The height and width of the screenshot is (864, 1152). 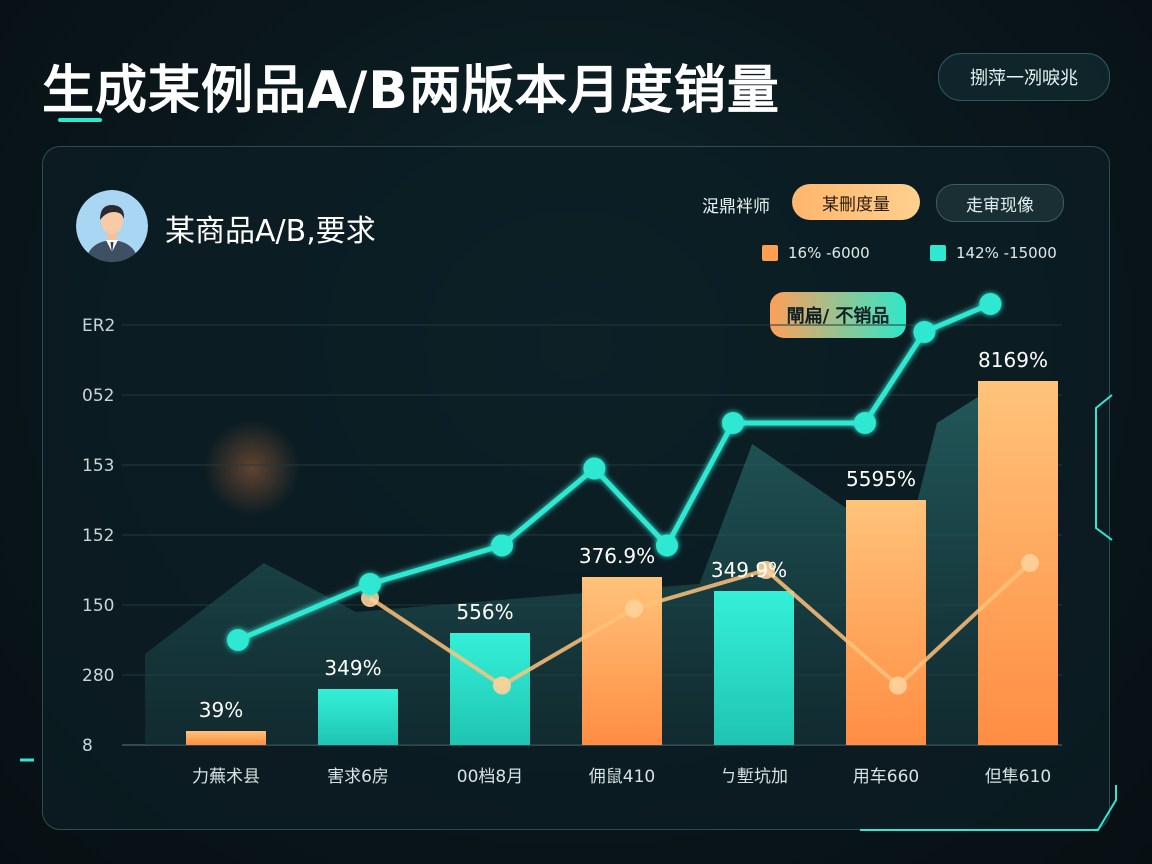 What do you see at coordinates (87, 746) in the screenshot?
I see `y-tick-label: 8` at bounding box center [87, 746].